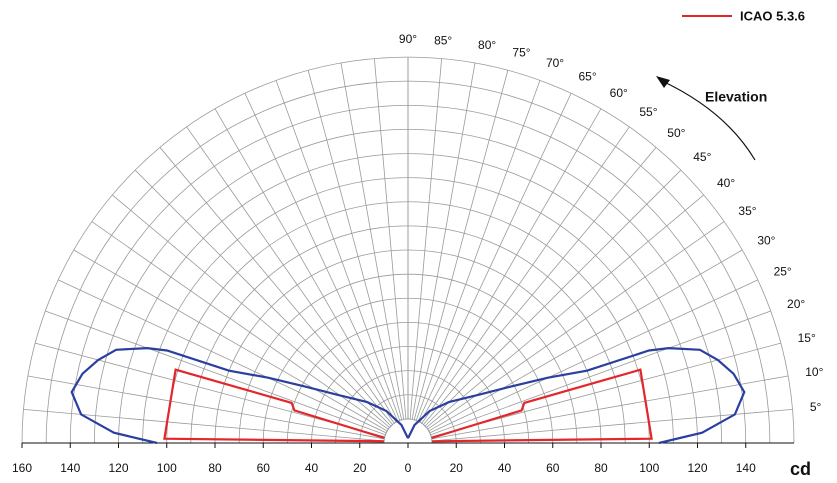 Image resolution: width=837 pixels, height=483 pixels. I want to click on angle-tick-label: 70°, so click(555, 63).